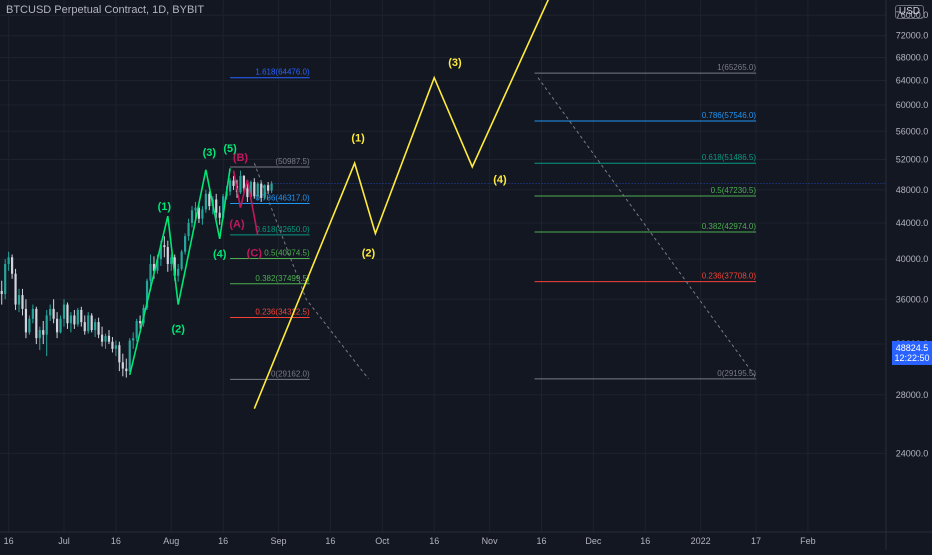 This screenshot has height=555, width=932. What do you see at coordinates (729, 115) in the screenshot?
I see `fib-level-label: 0.786(57546.0)` at bounding box center [729, 115].